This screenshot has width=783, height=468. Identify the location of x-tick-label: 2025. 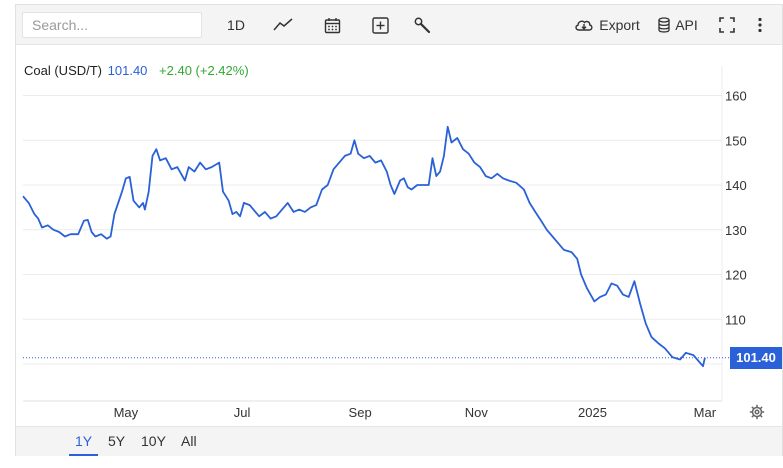
(592, 412).